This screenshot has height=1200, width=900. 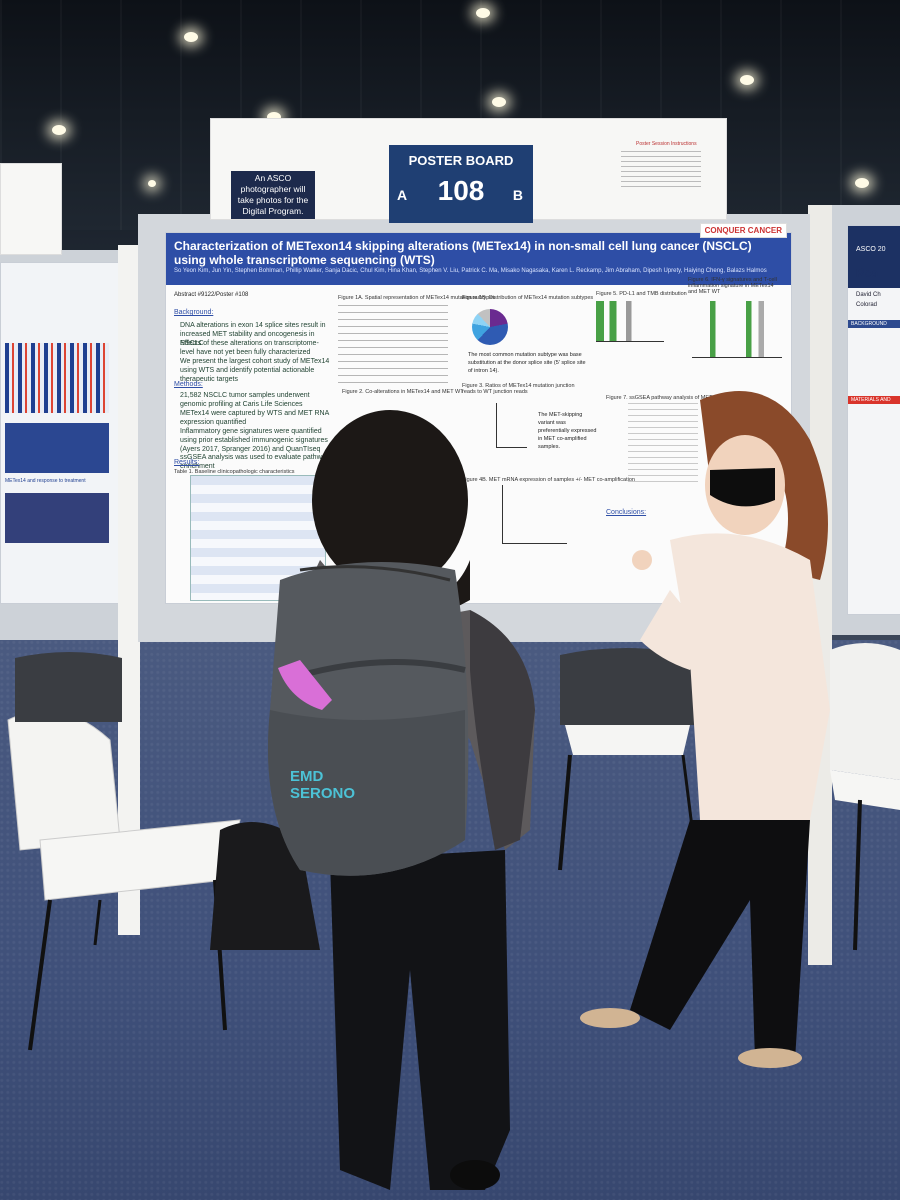 What do you see at coordinates (663, 443) in the screenshot?
I see `ssgsea-chart` at bounding box center [663, 443].